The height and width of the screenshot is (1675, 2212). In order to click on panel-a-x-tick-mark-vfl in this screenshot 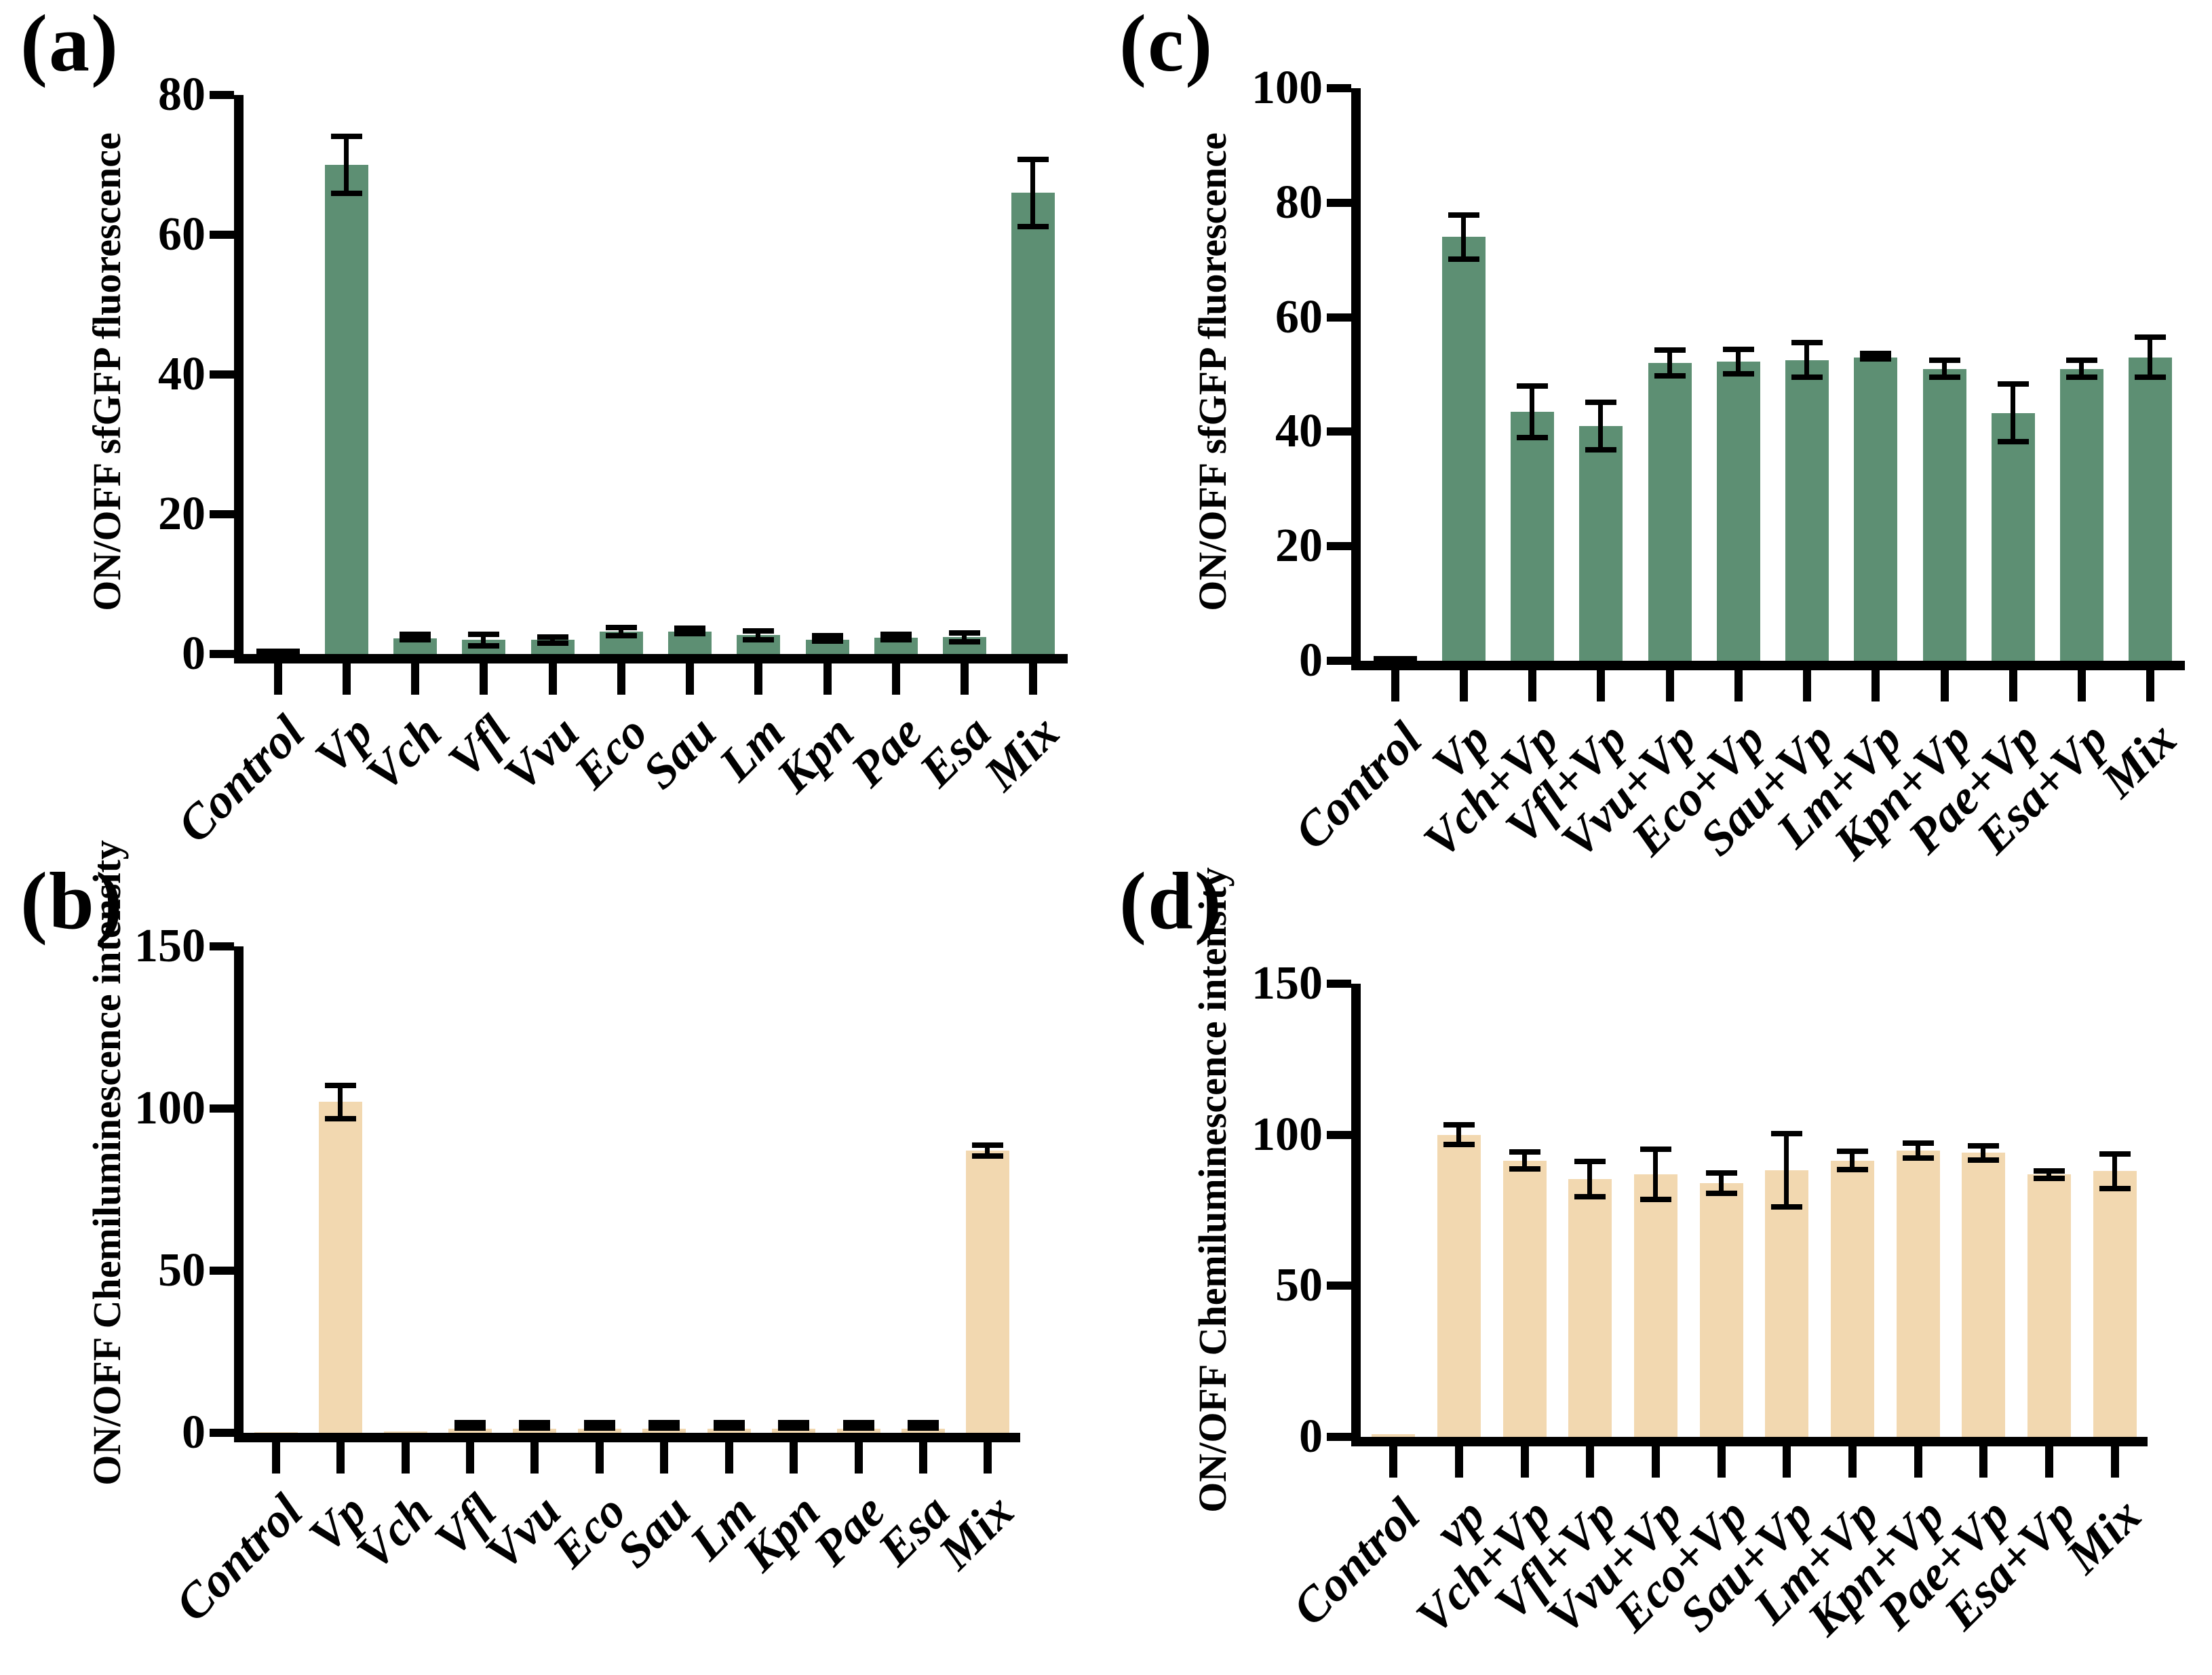, I will do `click(484, 679)`.